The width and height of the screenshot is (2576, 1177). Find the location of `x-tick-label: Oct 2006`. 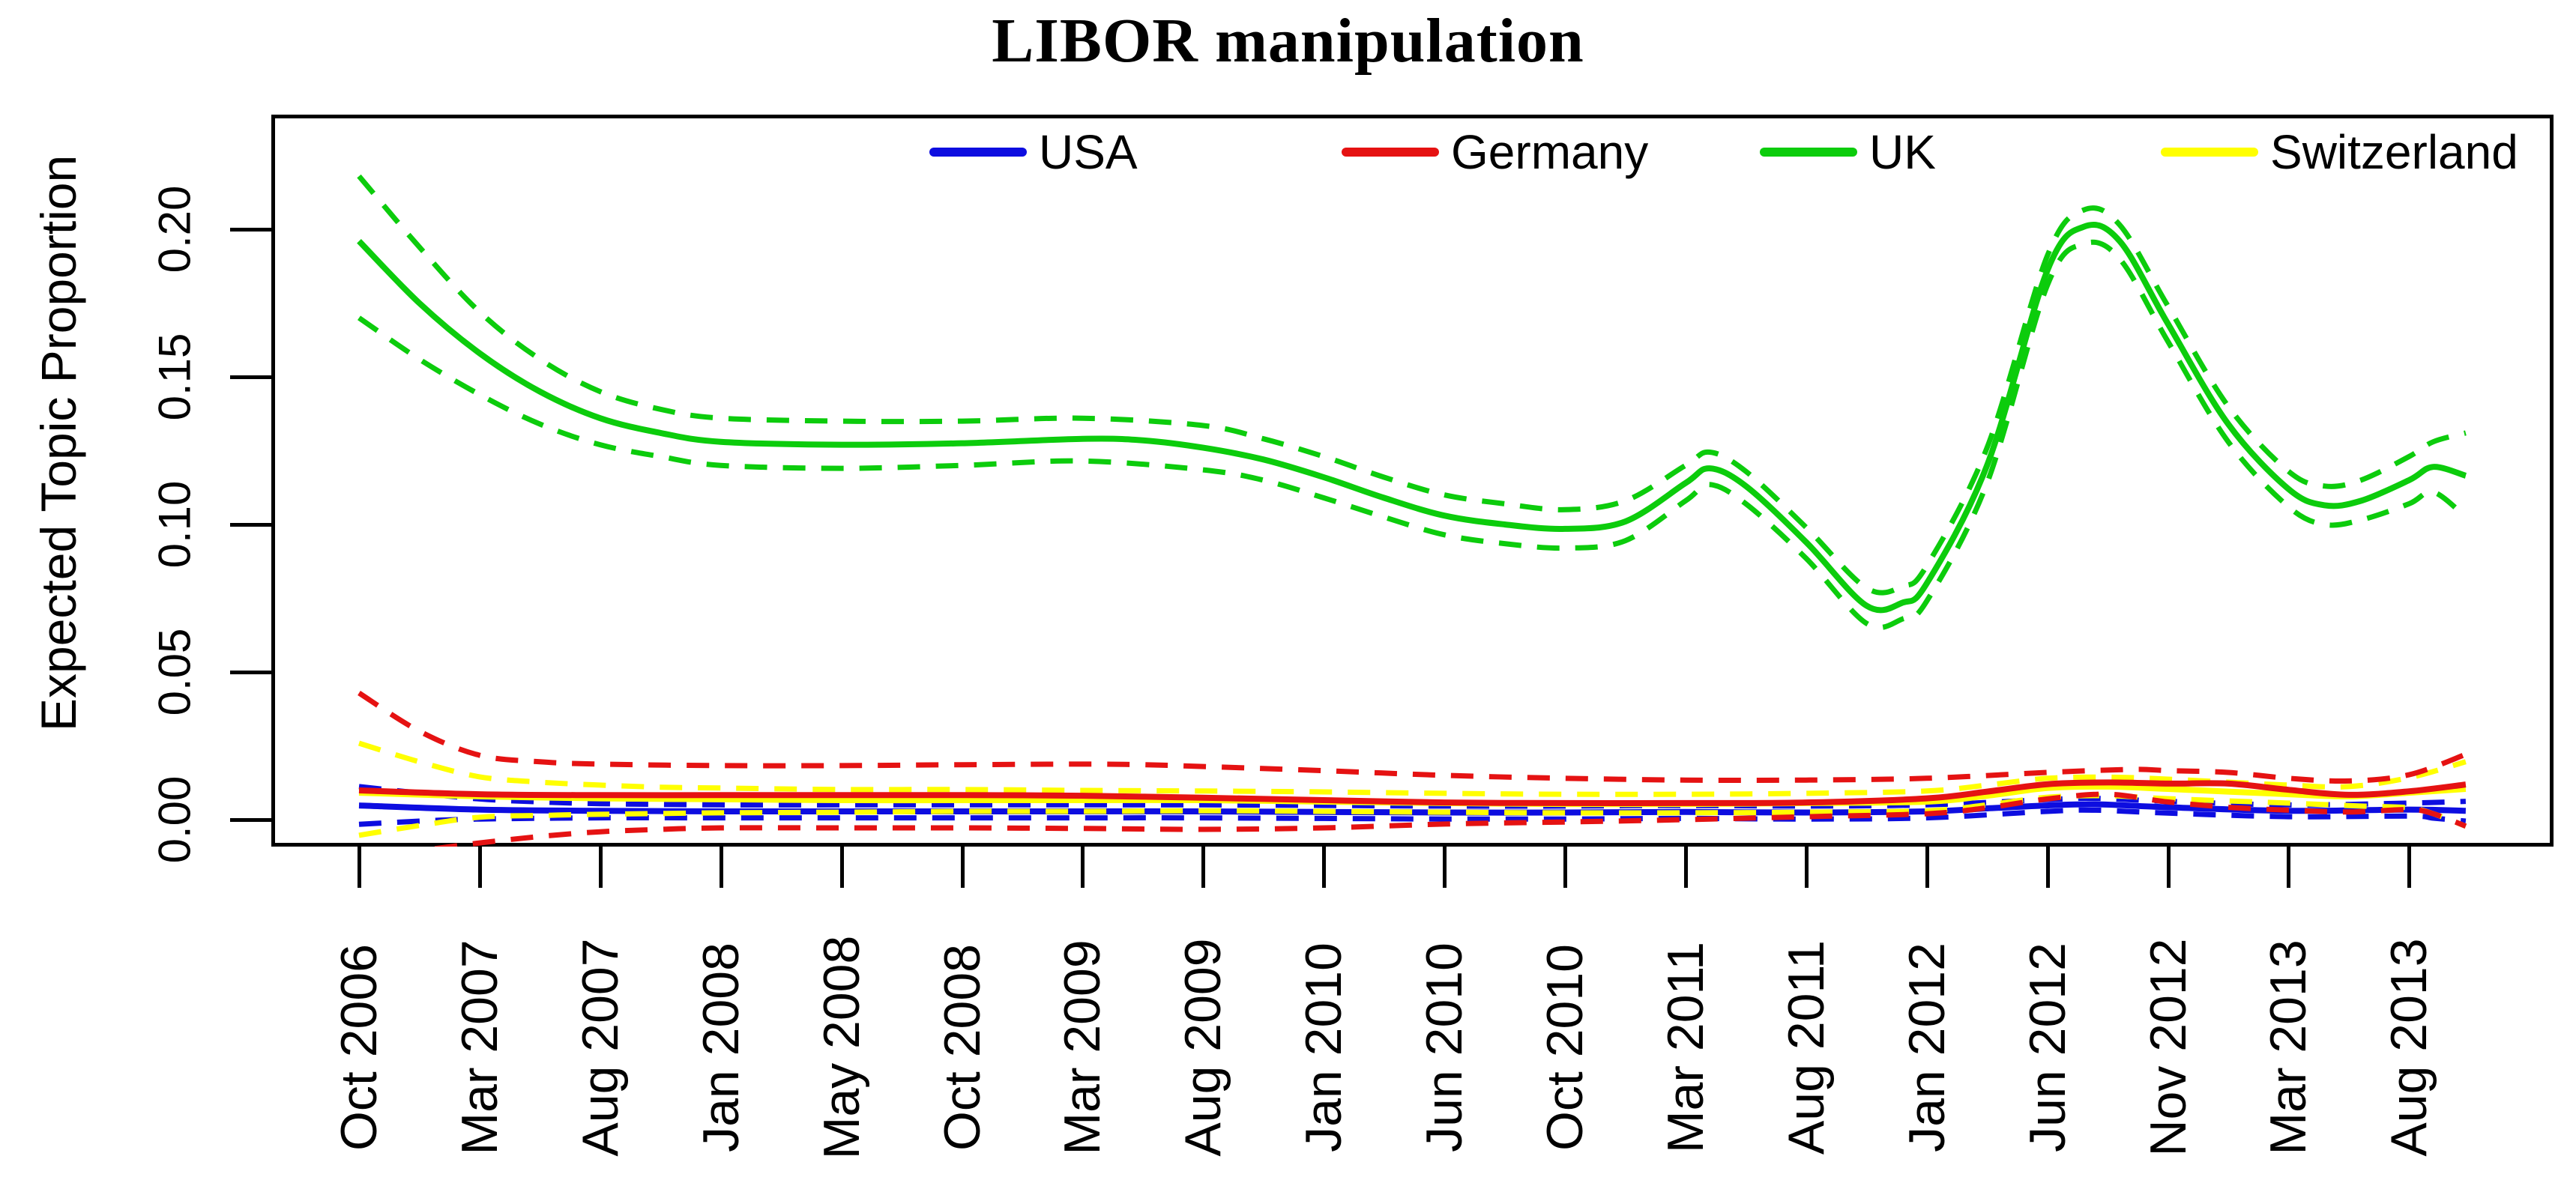

x-tick-label: Oct 2006 is located at coordinates (359, 1047).